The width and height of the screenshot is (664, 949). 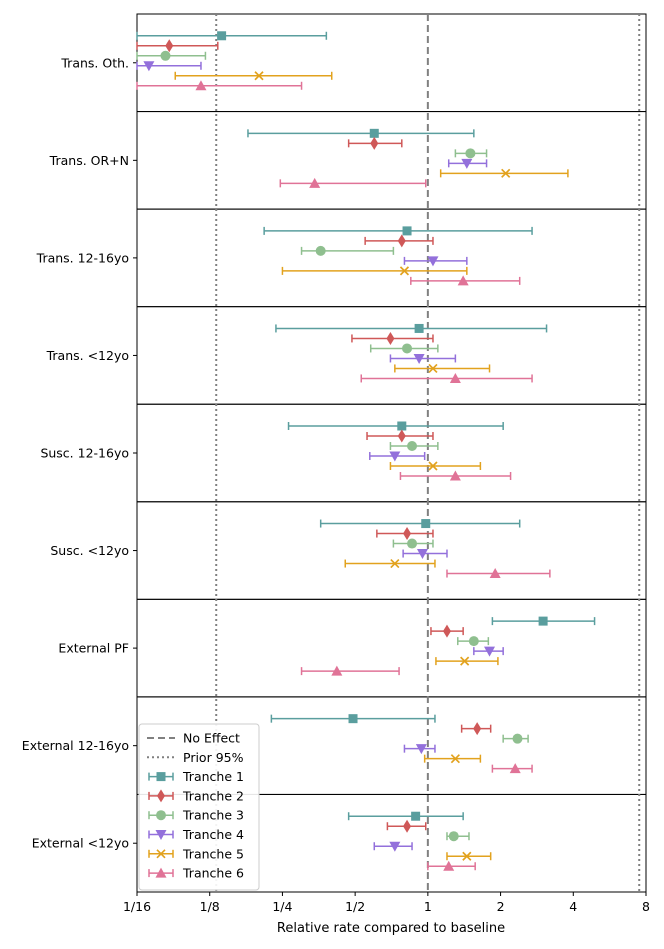 I want to click on panel-label: External PF, so click(x=93, y=648).